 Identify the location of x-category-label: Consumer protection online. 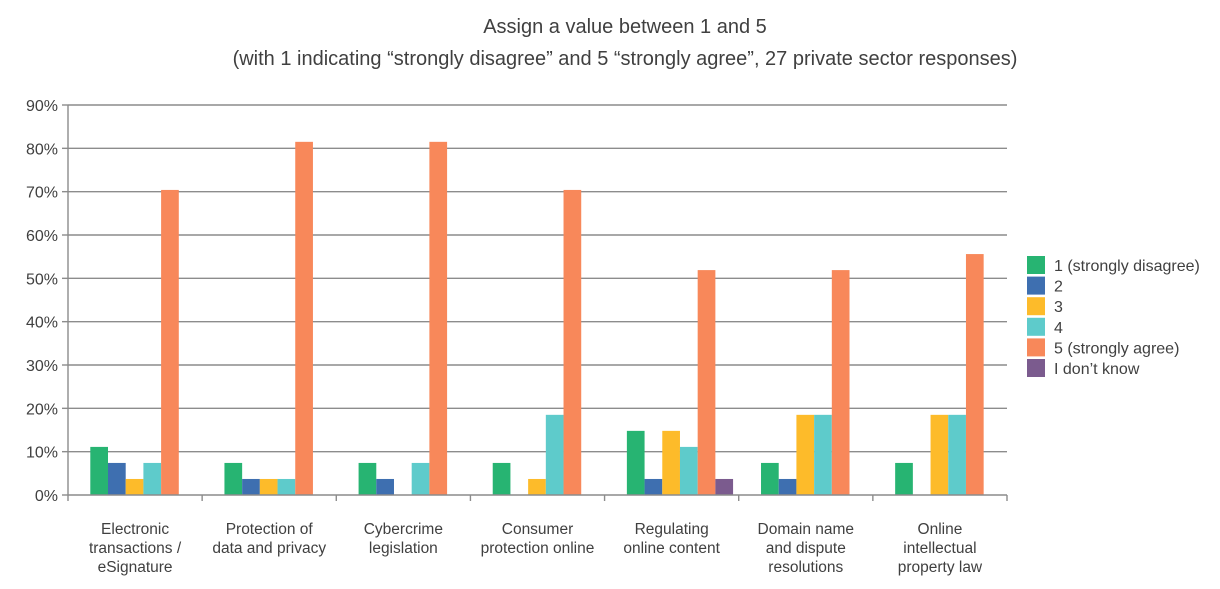
(538, 539).